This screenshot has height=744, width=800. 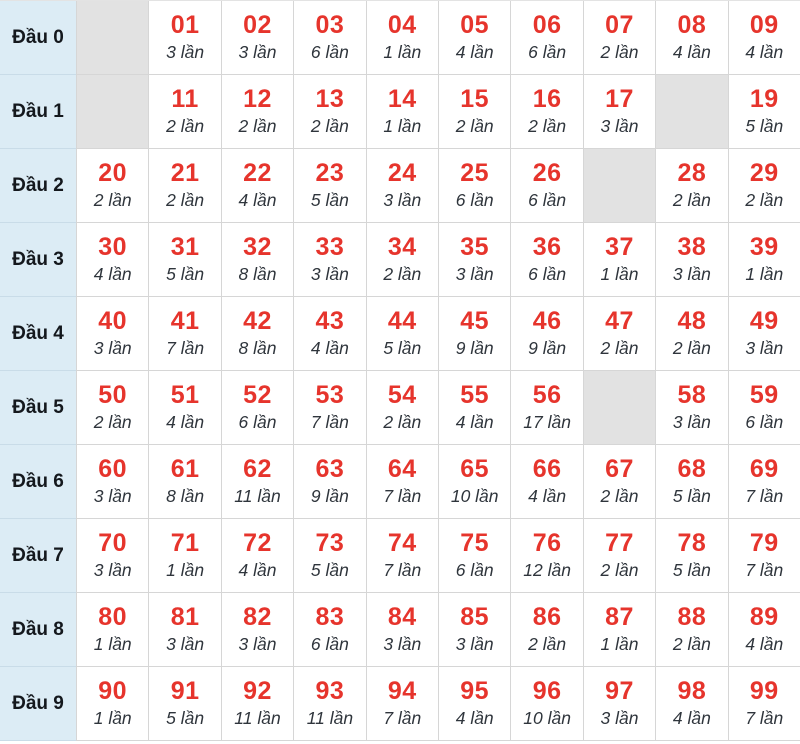 What do you see at coordinates (619, 321) in the screenshot?
I see `lottery-number: 47` at bounding box center [619, 321].